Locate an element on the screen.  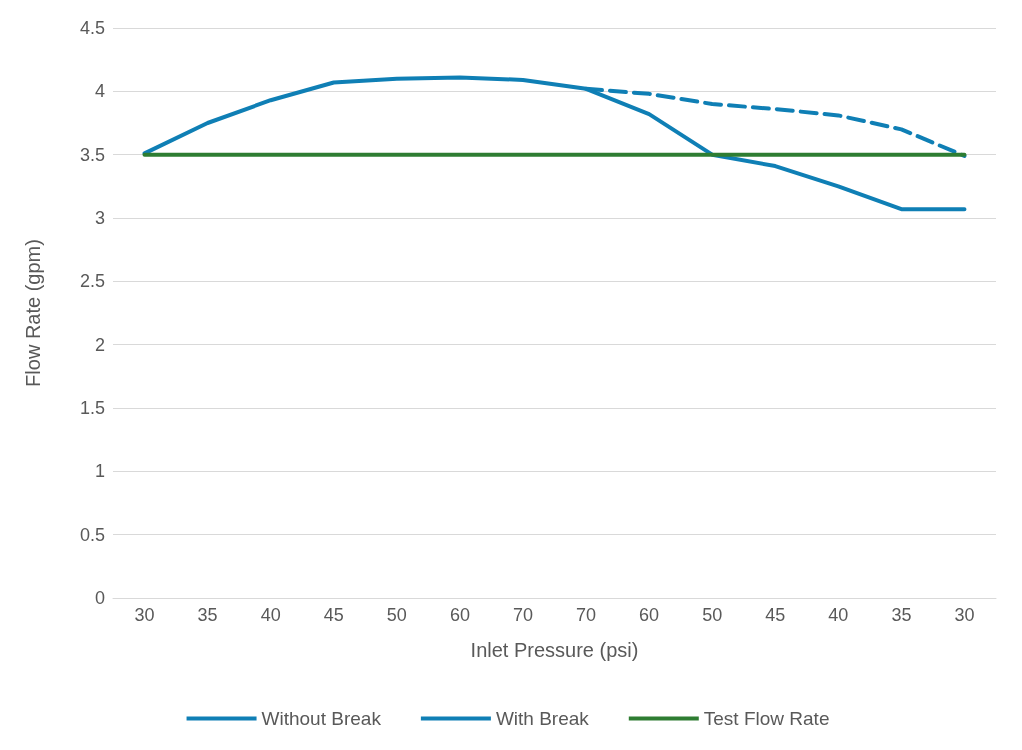
y-tick-label: 3.5 is located at coordinates (92, 154).